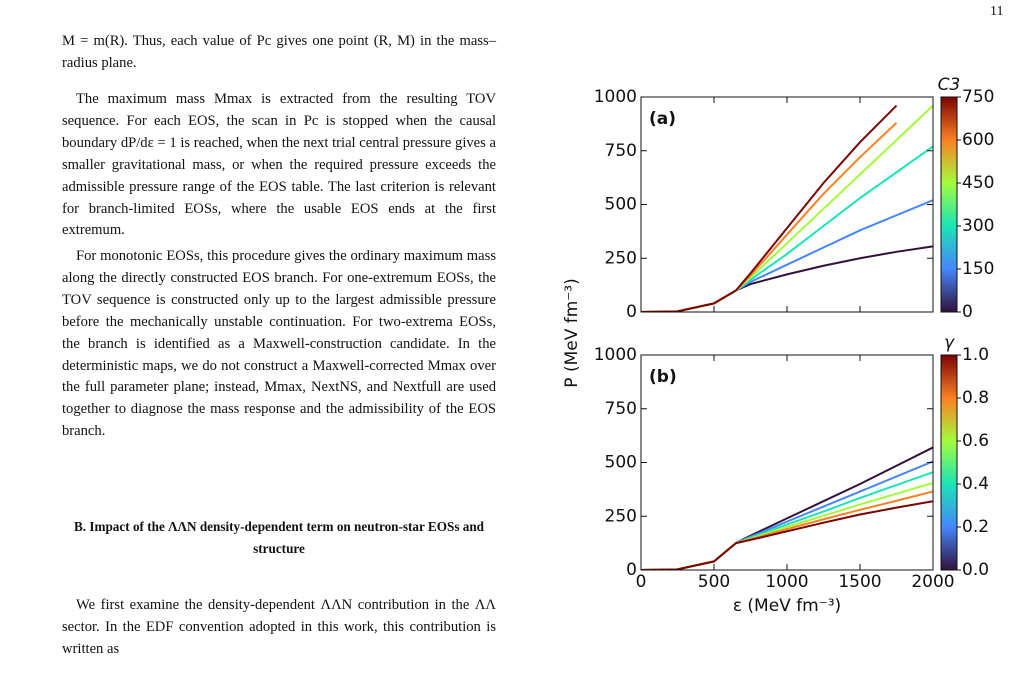 Image resolution: width=1027 pixels, height=675 pixels. What do you see at coordinates (787, 606) in the screenshot?
I see `x-axis-label: ε (MeV fm⁻³)` at bounding box center [787, 606].